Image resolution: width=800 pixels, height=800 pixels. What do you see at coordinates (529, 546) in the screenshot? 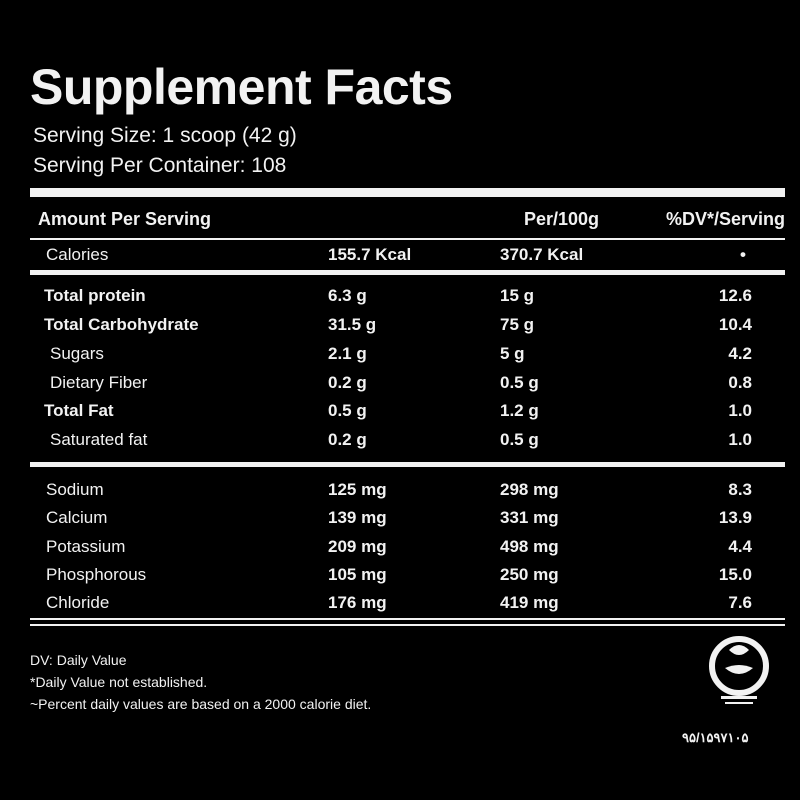
I see `per-100g-value: 498 mg` at bounding box center [529, 546].